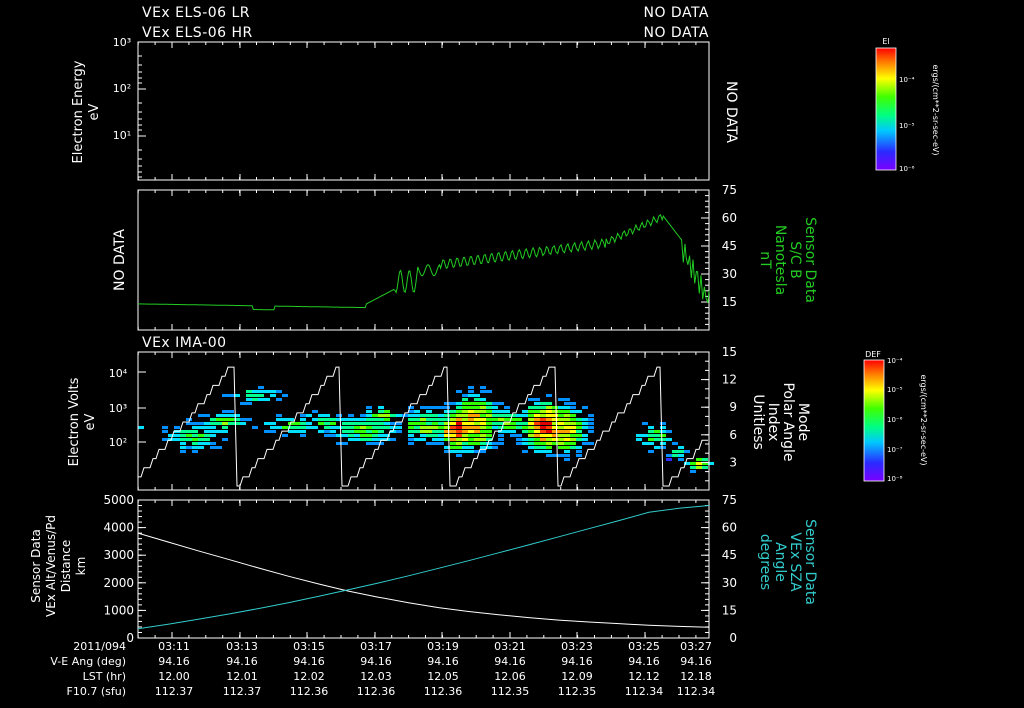  Describe the element at coordinates (729, 352) in the screenshot. I see `p3-ytick-label: 15` at that location.